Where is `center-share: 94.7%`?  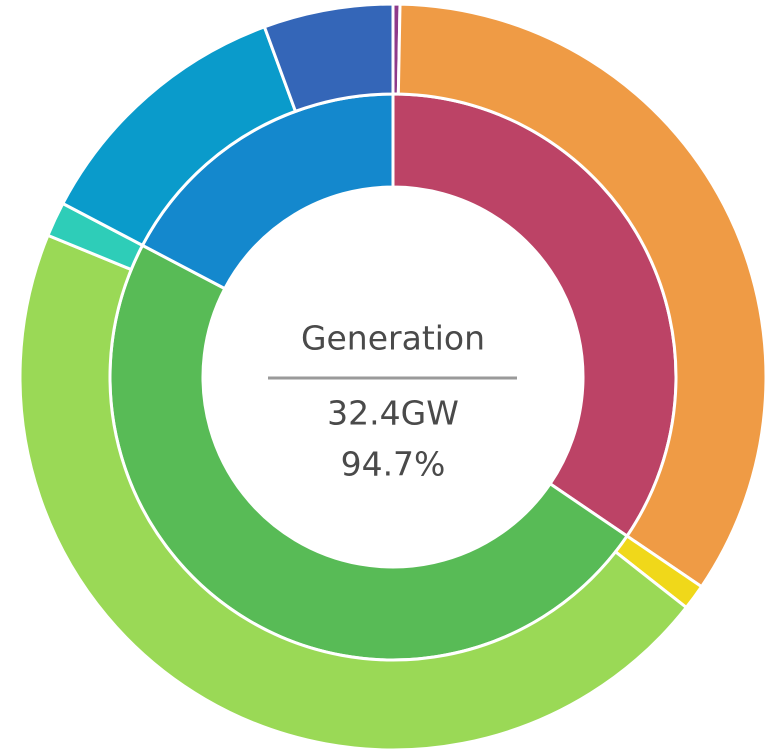 center-share: 94.7% is located at coordinates (393, 464).